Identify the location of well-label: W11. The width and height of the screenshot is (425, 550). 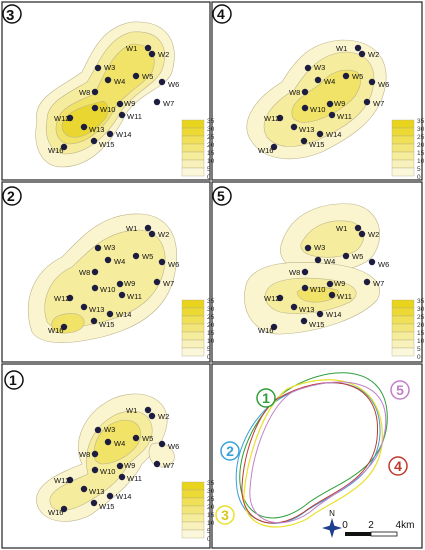
(344, 116).